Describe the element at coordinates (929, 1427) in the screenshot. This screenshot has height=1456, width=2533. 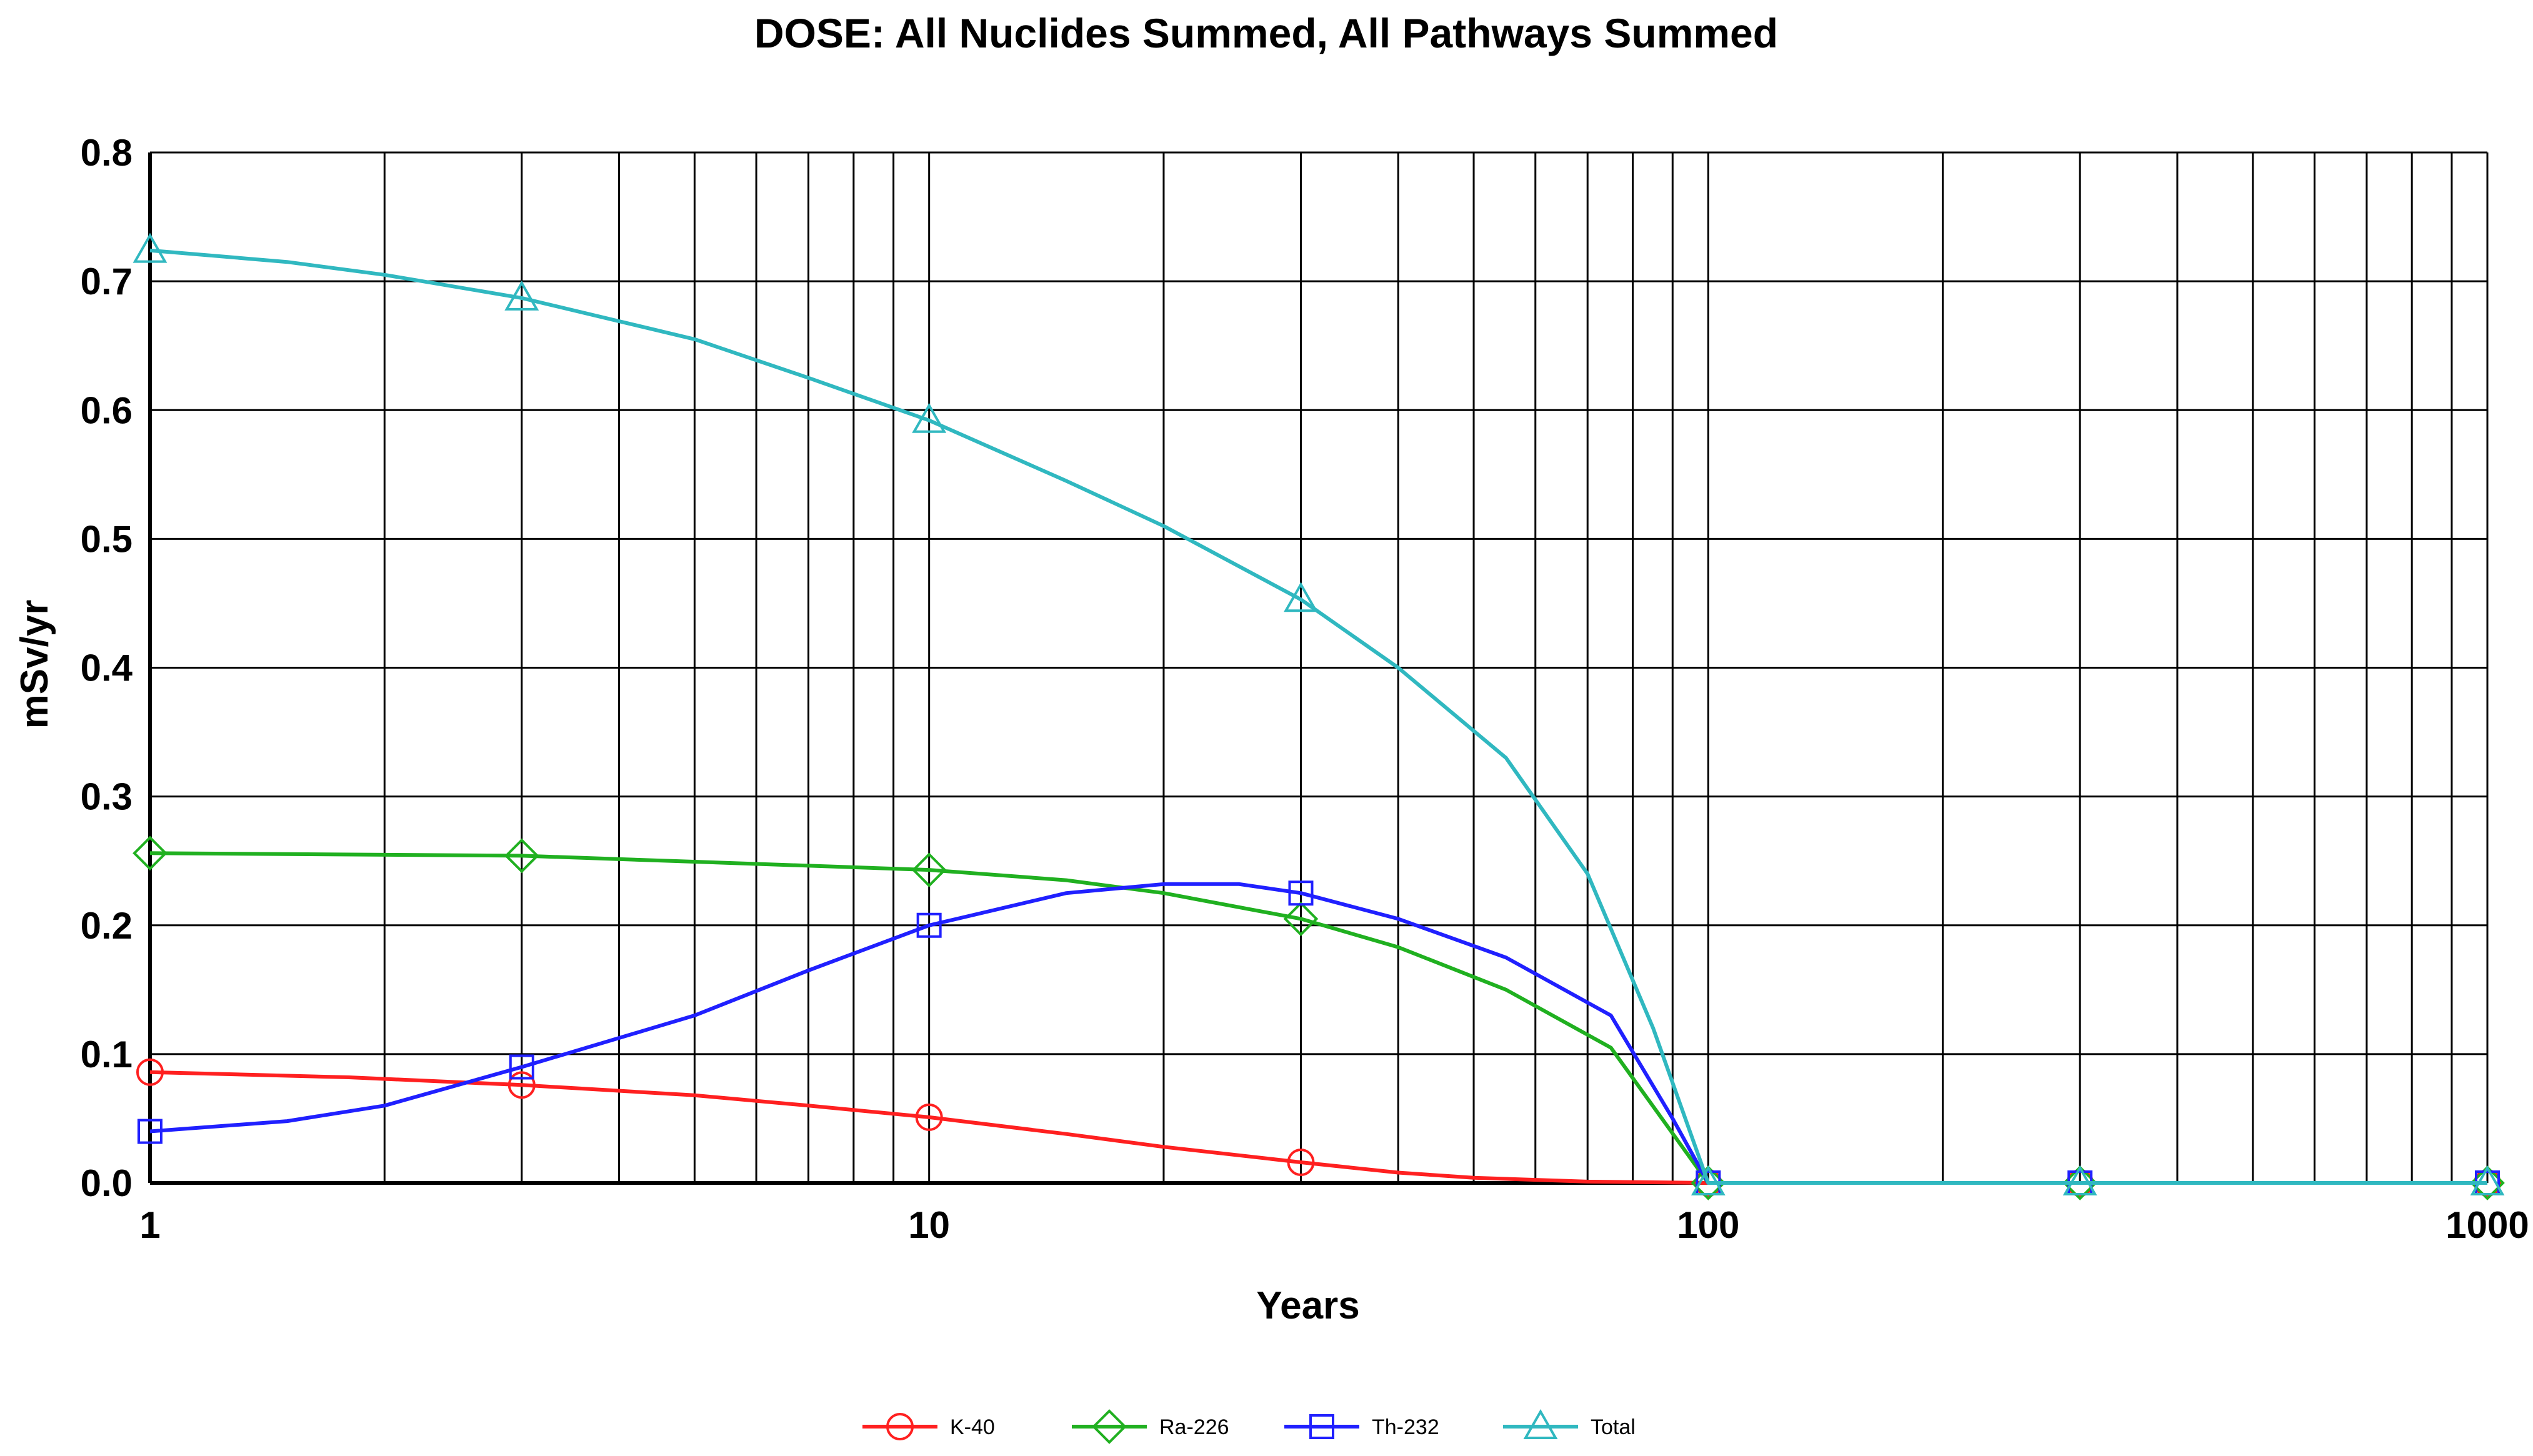
I see `legend-item-k-40: K-40` at that location.